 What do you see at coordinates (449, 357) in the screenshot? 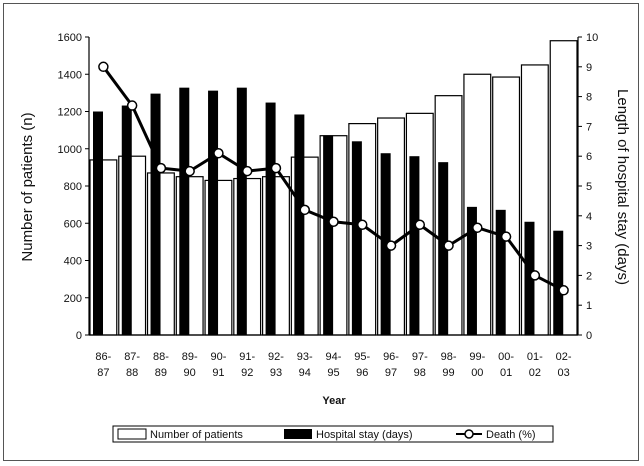
I see `x-tick-label-line1: 98-` at bounding box center [449, 357].